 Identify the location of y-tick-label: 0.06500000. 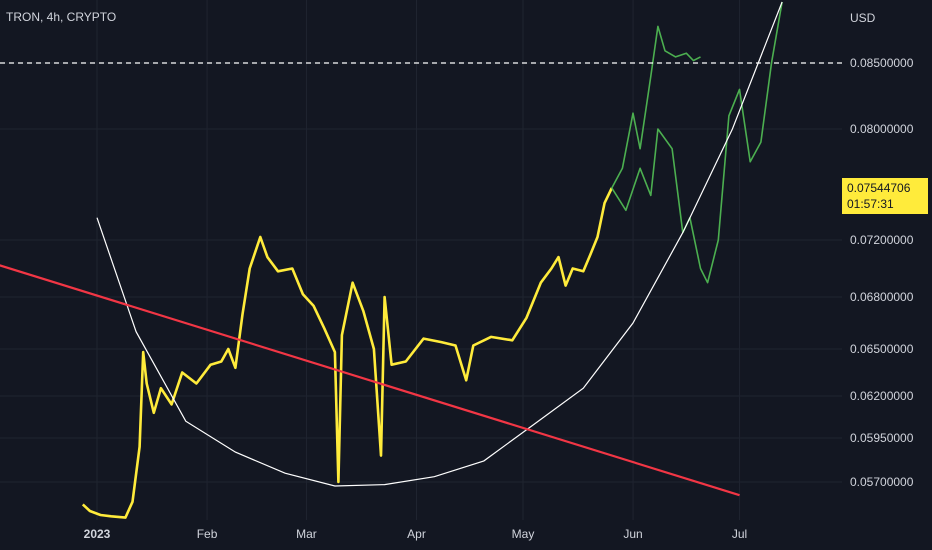
(882, 349).